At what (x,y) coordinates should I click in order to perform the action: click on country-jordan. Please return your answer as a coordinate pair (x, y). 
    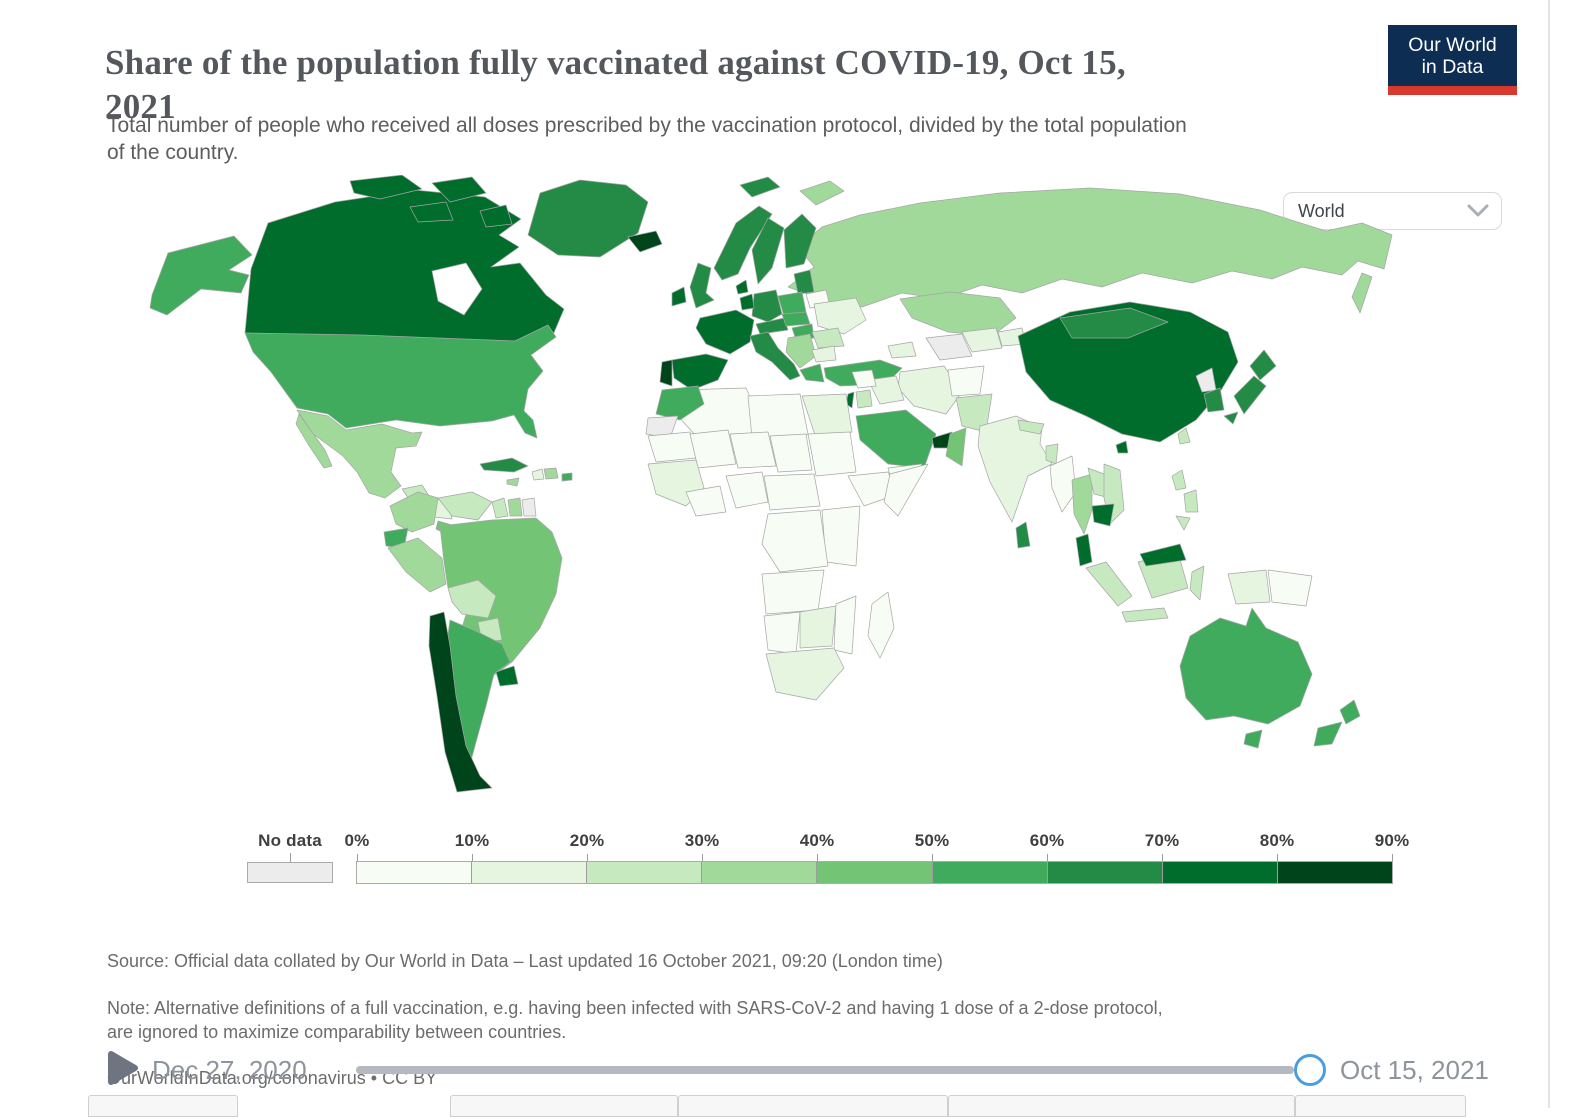
    Looking at the image, I should click on (864, 399).